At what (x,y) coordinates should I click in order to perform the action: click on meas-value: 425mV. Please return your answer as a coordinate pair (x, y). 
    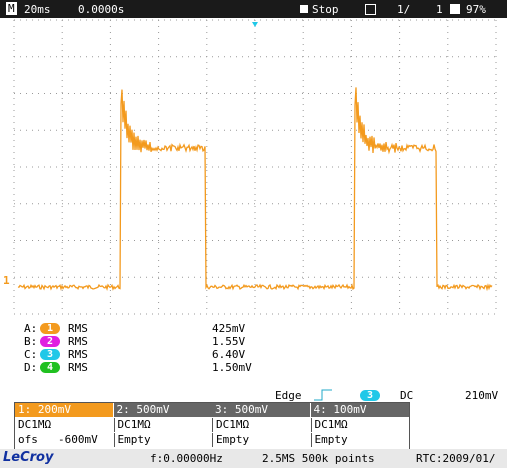
    Looking at the image, I should click on (229, 328).